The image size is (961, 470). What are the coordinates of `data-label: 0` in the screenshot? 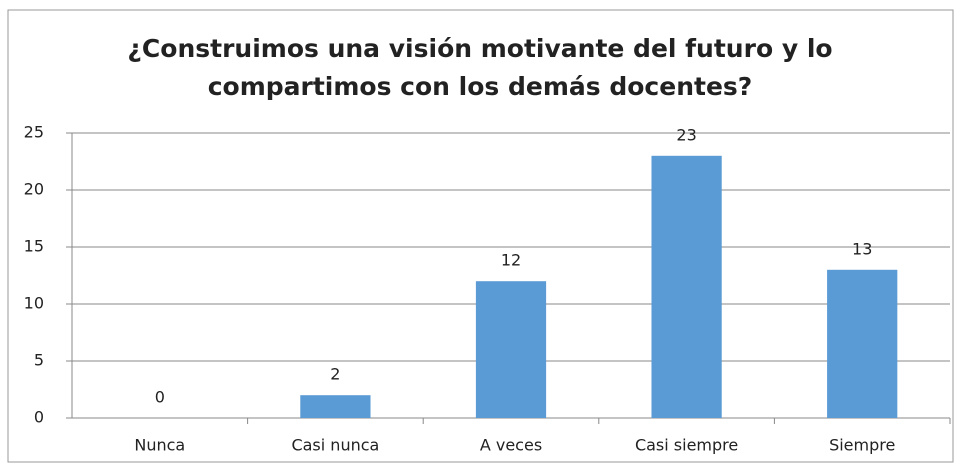 It's located at (160, 397).